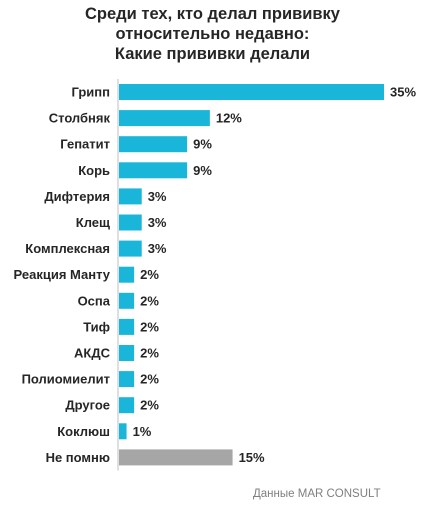 Image resolution: width=425 pixels, height=512 pixels. Describe the element at coordinates (403, 92) in the screenshot. I see `data-label: 35%` at that location.